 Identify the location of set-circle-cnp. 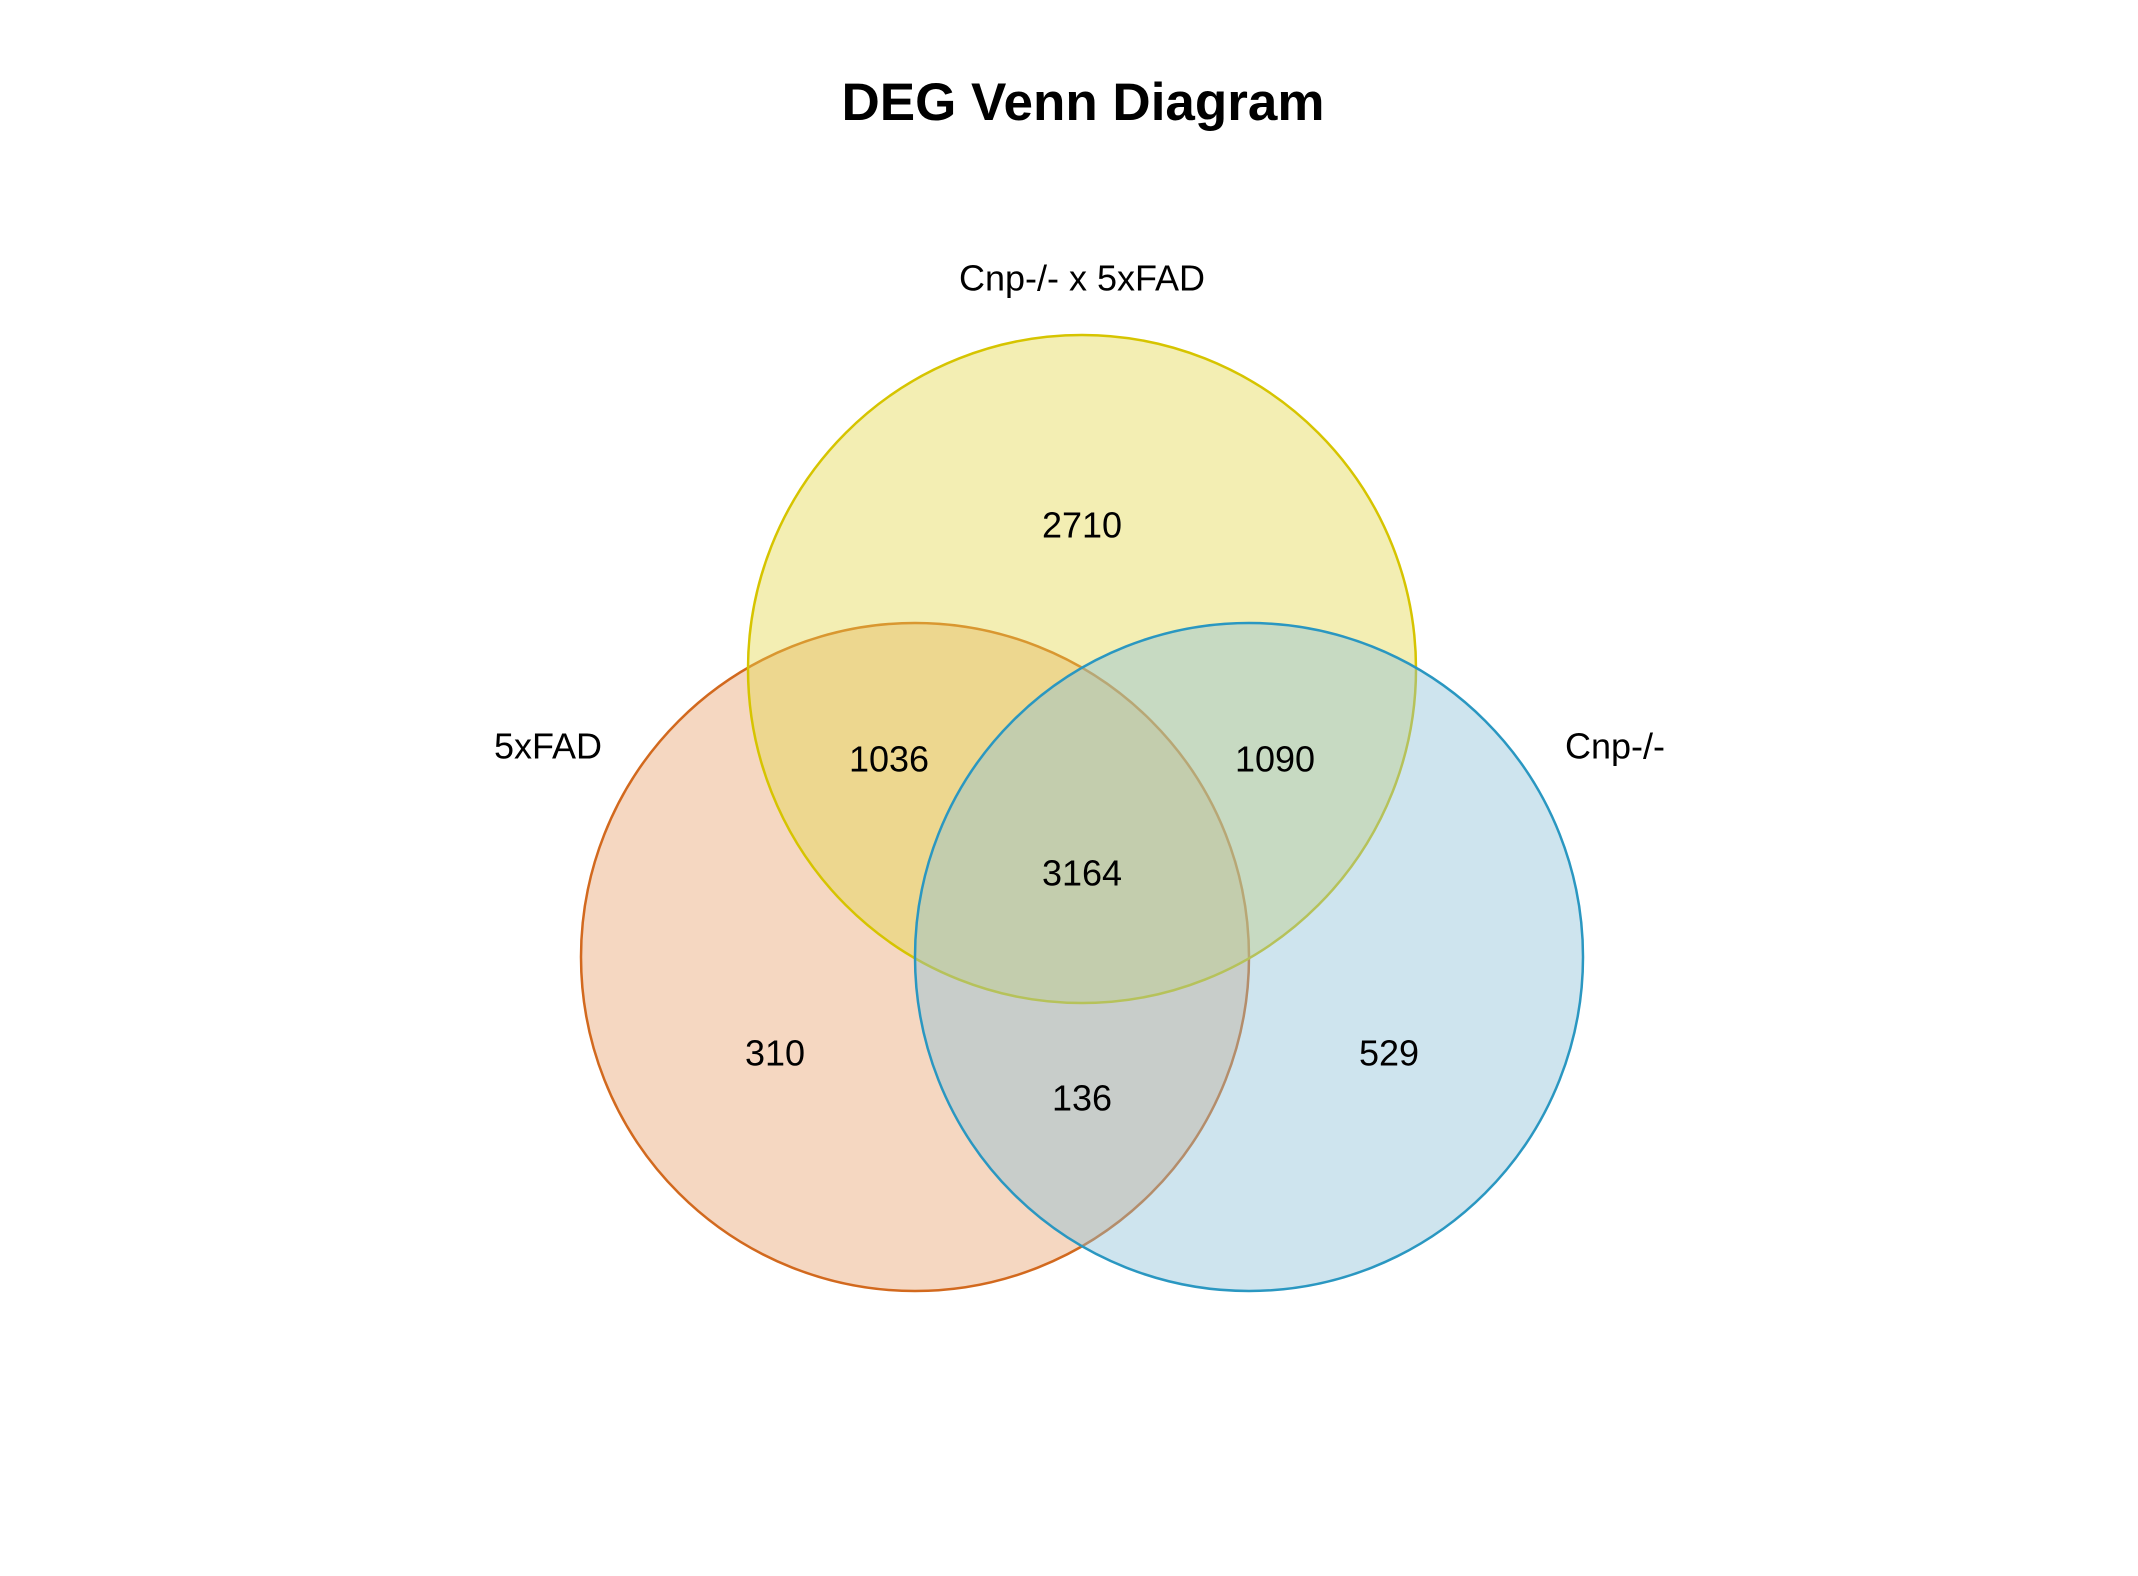
(1249, 957).